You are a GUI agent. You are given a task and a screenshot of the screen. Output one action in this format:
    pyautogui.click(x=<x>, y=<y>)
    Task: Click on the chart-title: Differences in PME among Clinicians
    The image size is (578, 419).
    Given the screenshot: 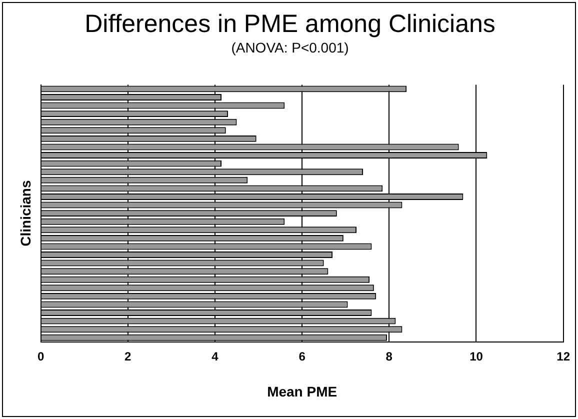 What is the action you would take?
    pyautogui.click(x=290, y=24)
    